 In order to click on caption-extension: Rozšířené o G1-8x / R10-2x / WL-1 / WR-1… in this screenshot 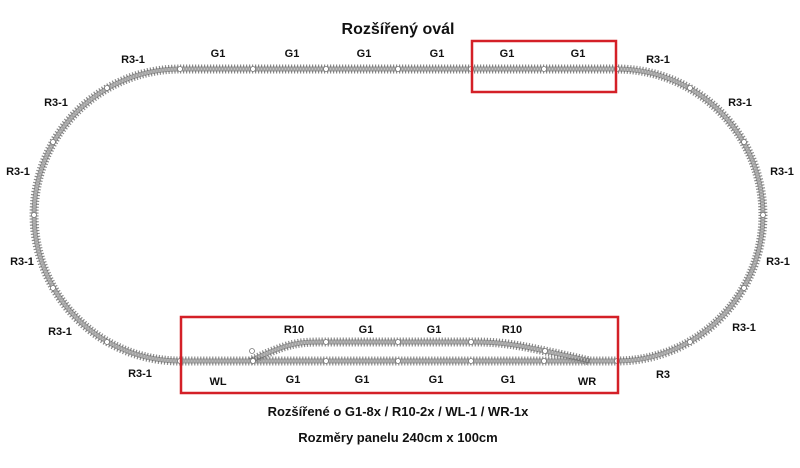, I will do `click(399, 411)`.